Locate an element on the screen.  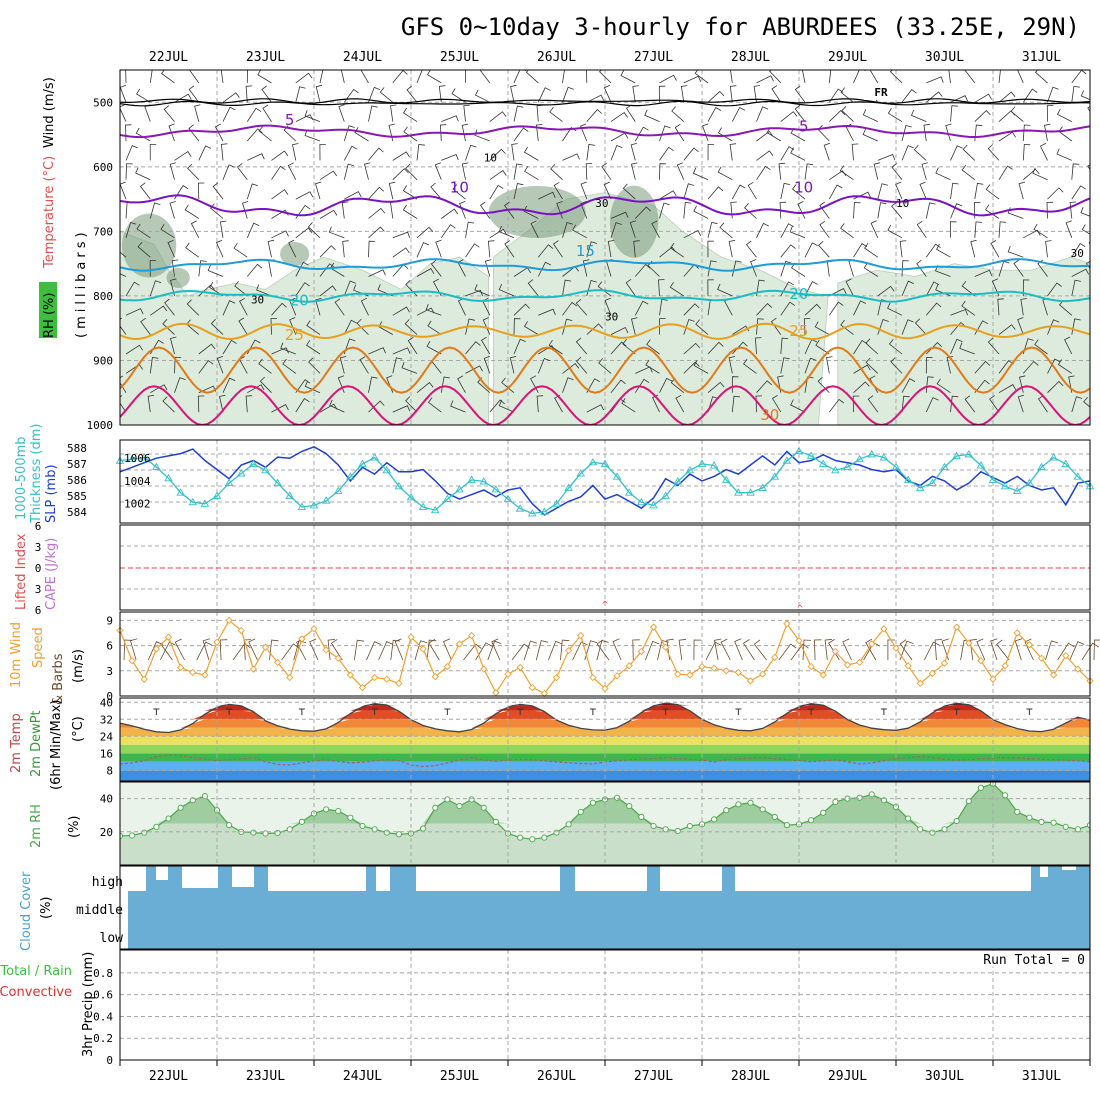
rh-grid is located at coordinates (605, 823).